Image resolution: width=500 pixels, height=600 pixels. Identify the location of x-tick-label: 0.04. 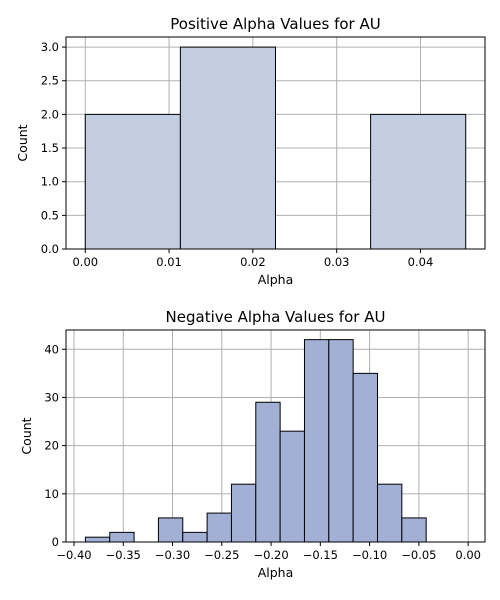
(421, 262).